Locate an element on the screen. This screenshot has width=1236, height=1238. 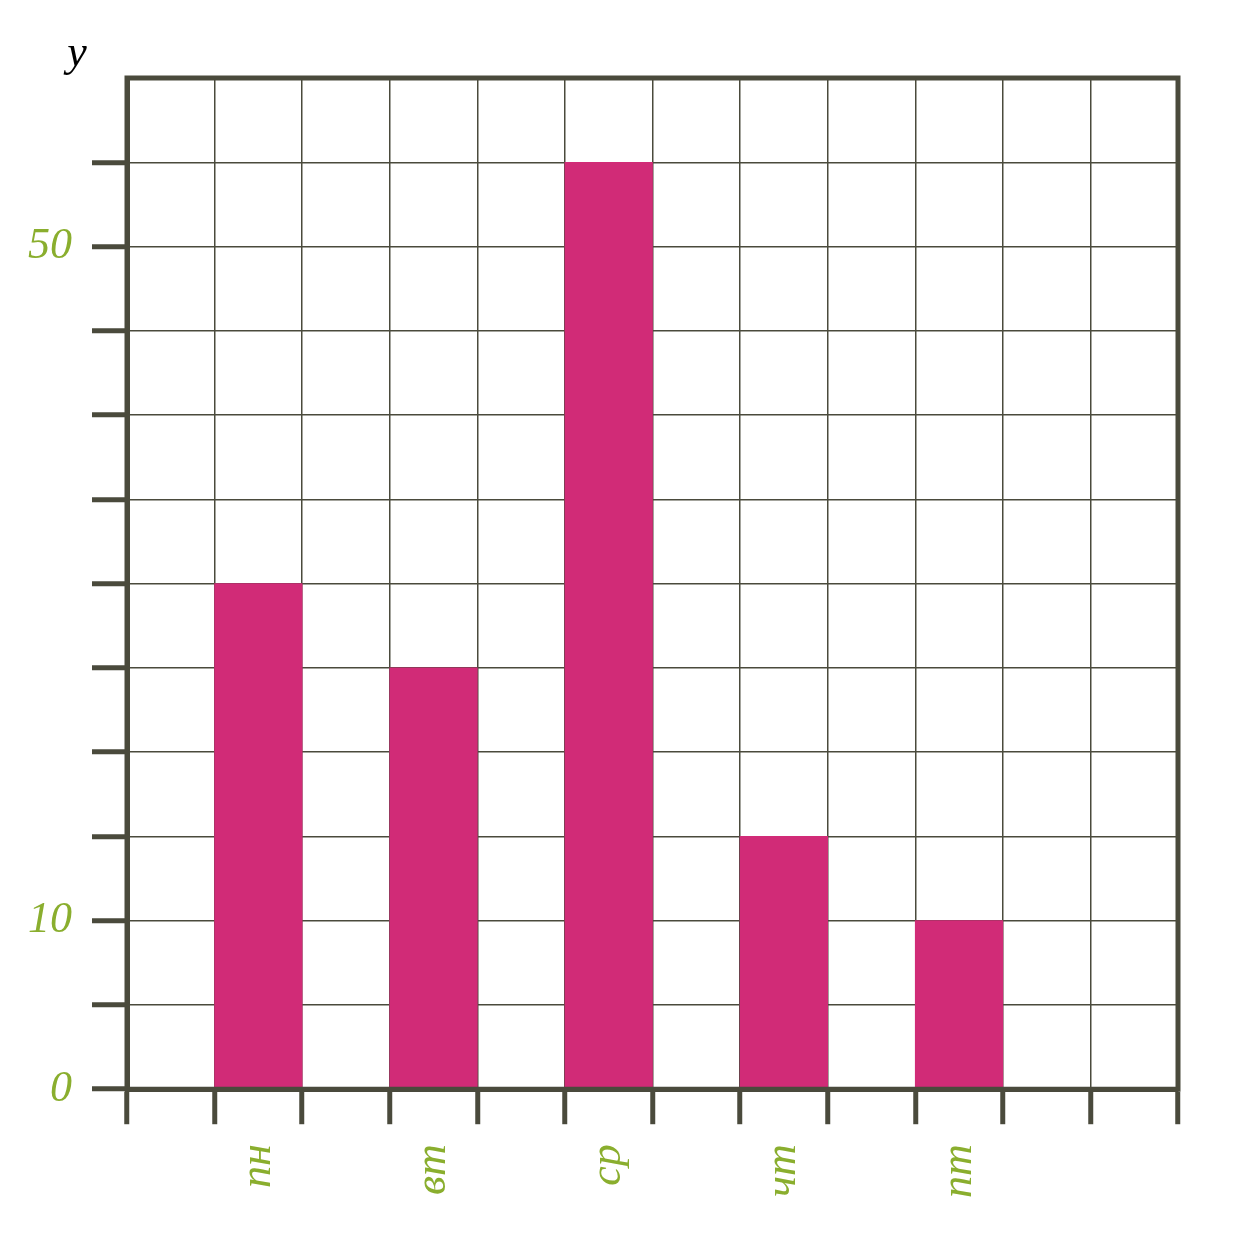
x-tick-label: вт is located at coordinates (431, 1170).